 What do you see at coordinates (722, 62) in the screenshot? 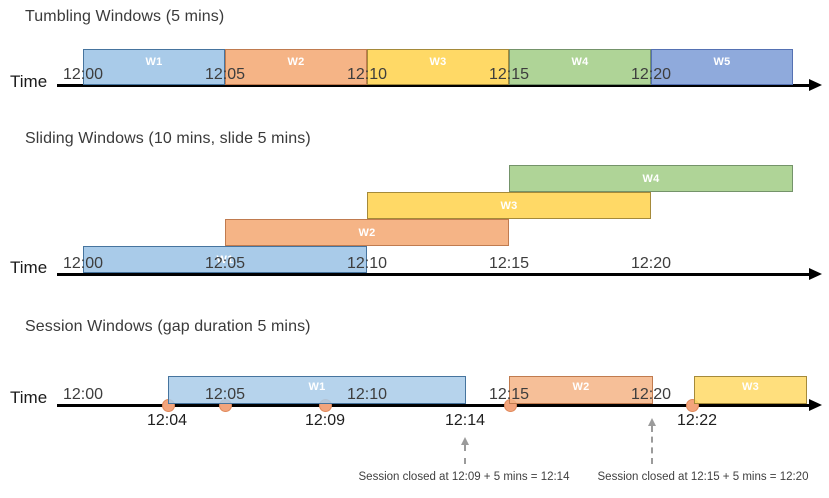
I see `window-label-w5: W5` at bounding box center [722, 62].